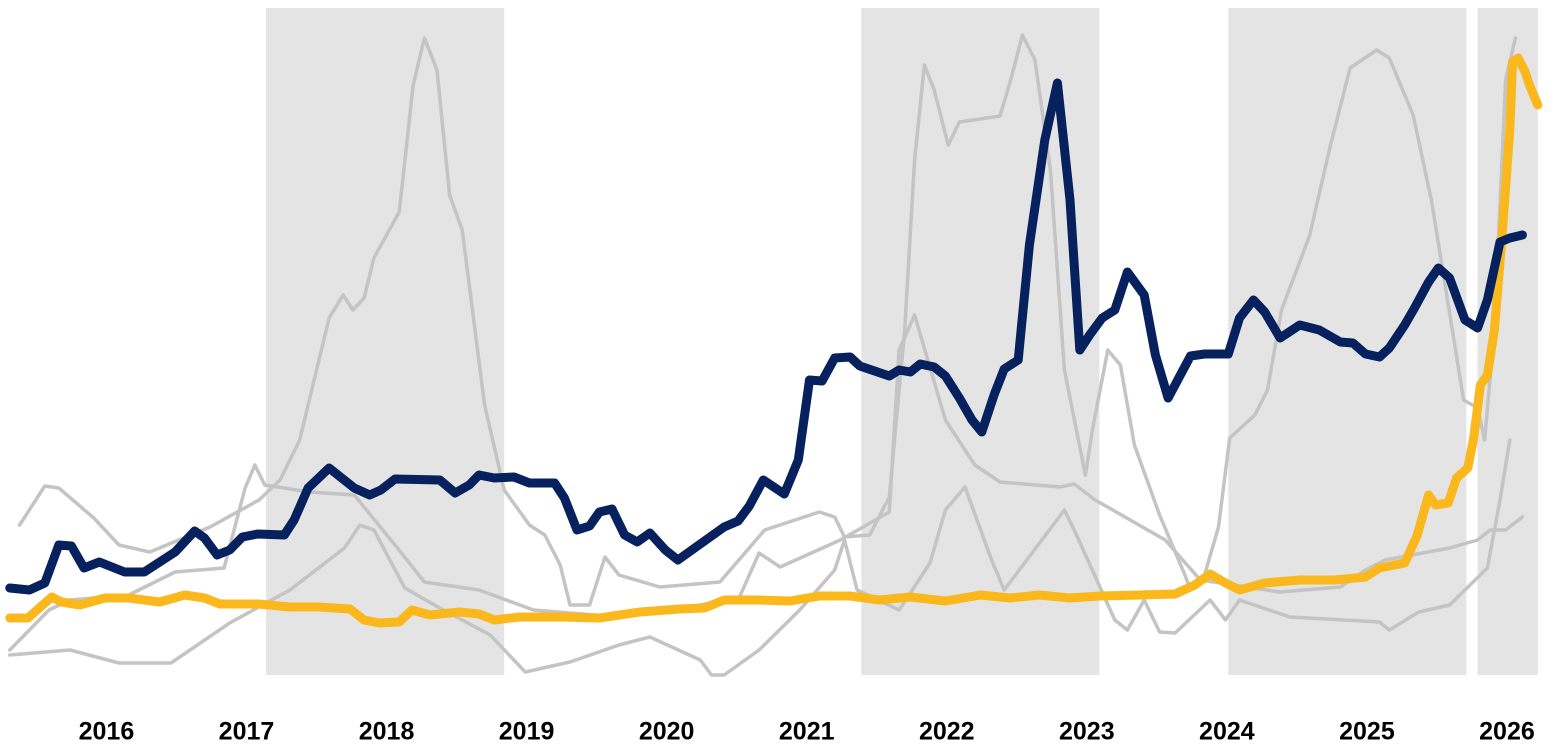  What do you see at coordinates (947, 732) in the screenshot?
I see `x-tick-label: 2022` at bounding box center [947, 732].